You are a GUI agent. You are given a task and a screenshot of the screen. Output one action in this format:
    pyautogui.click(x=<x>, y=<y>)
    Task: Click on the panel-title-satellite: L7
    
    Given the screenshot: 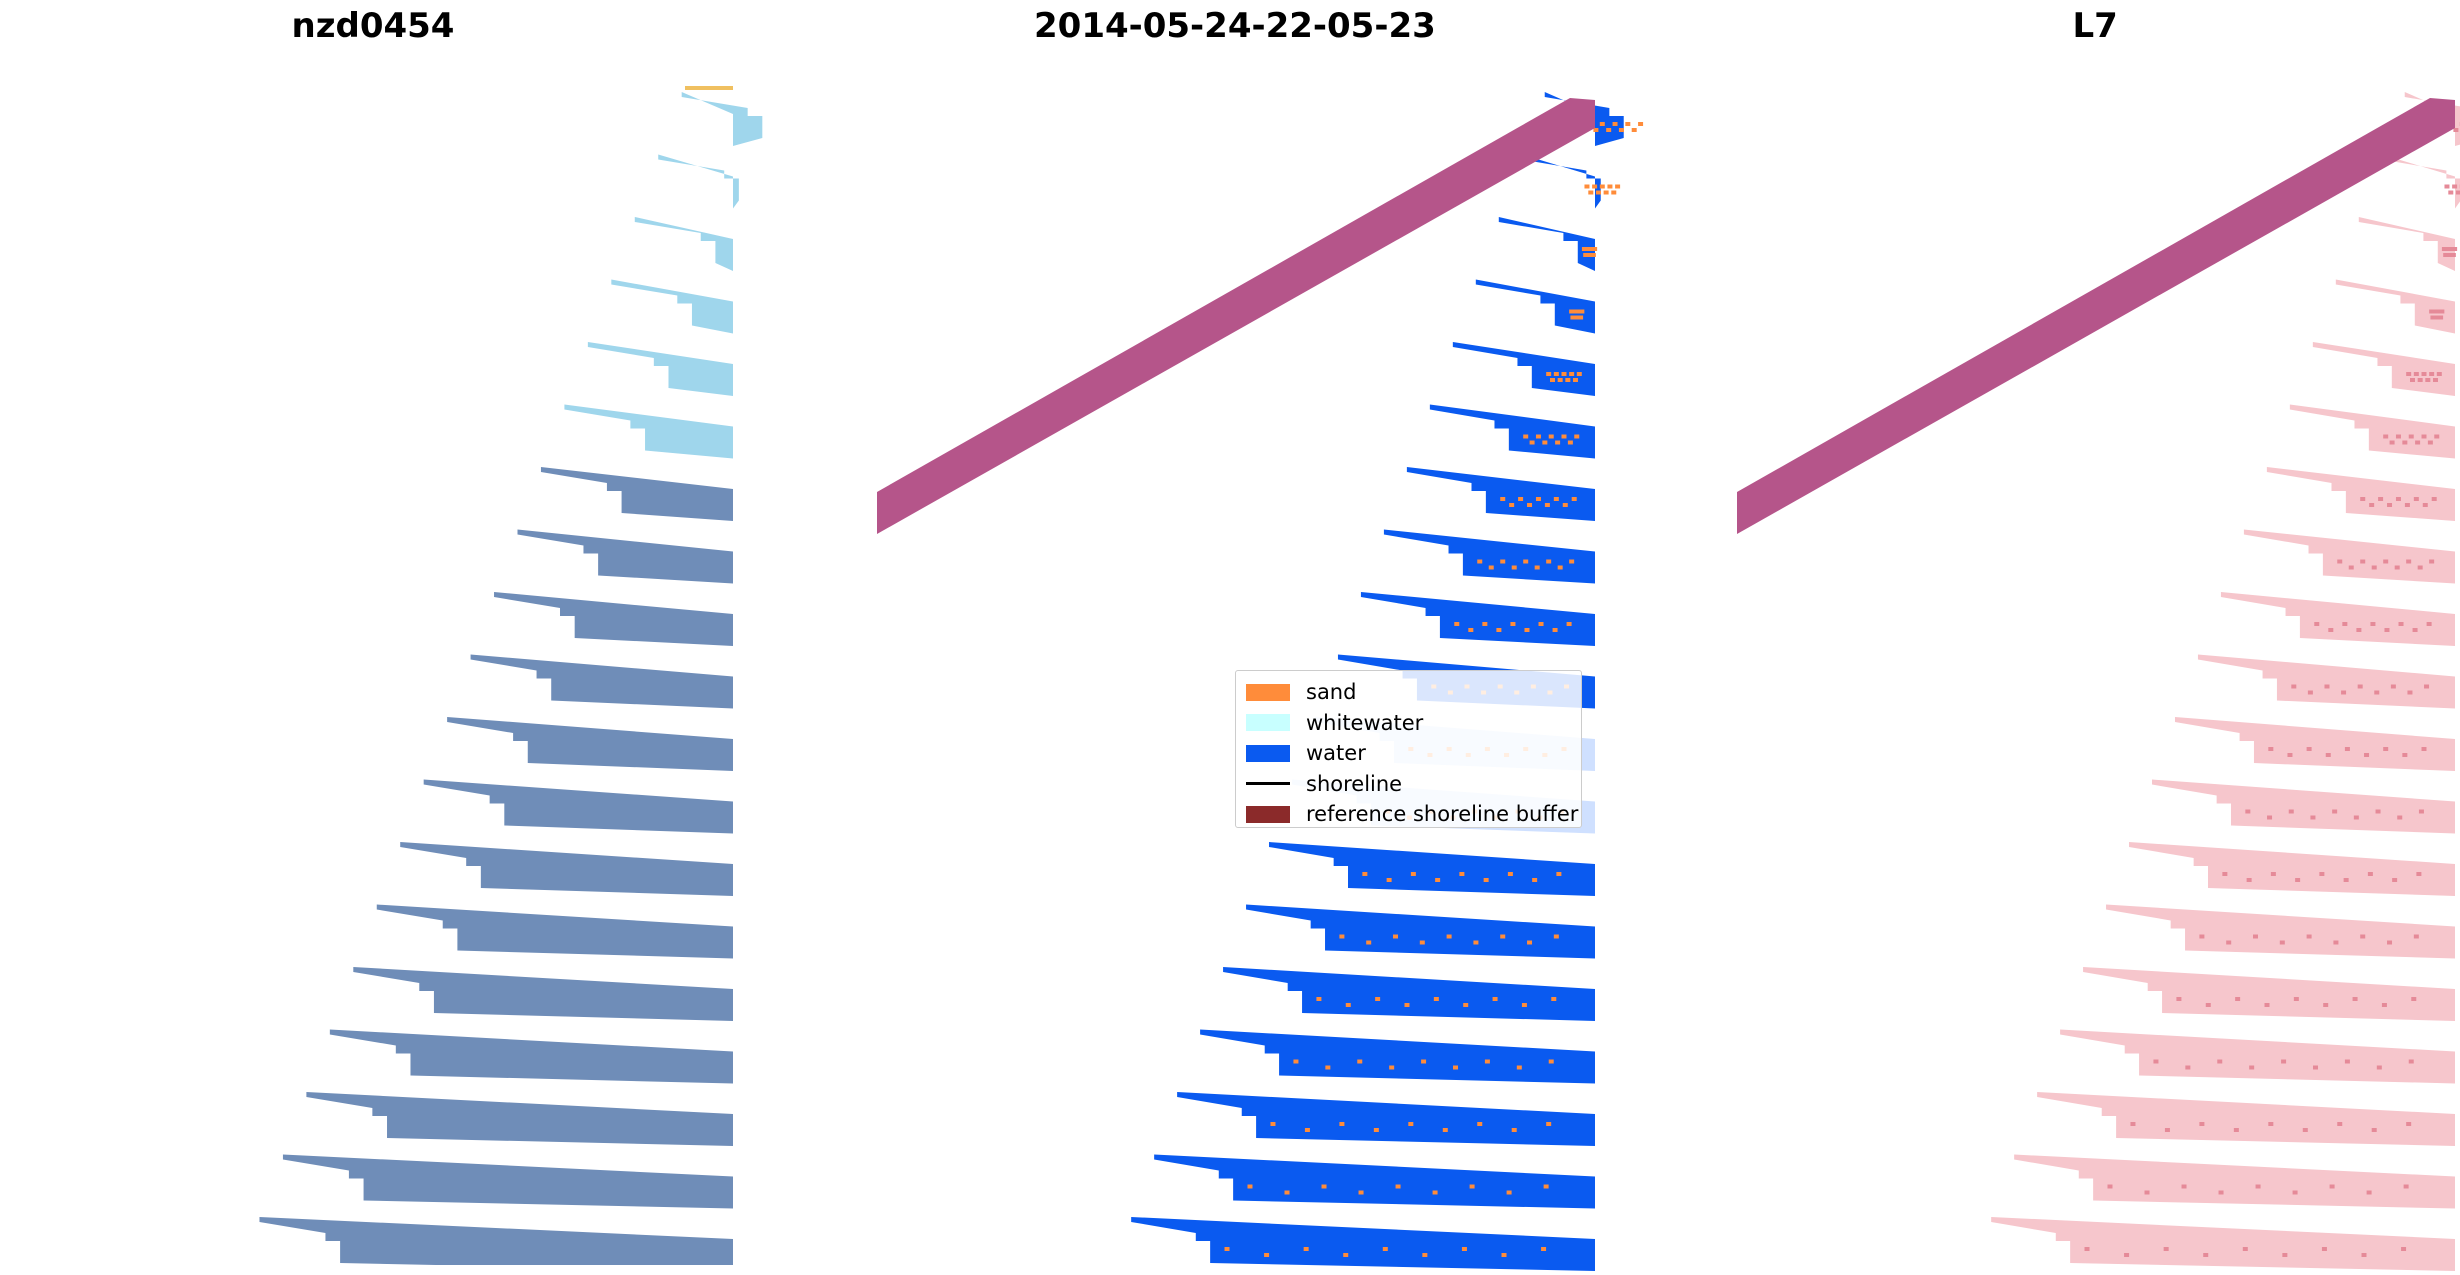 What is the action you would take?
    pyautogui.click(x=2095, y=26)
    